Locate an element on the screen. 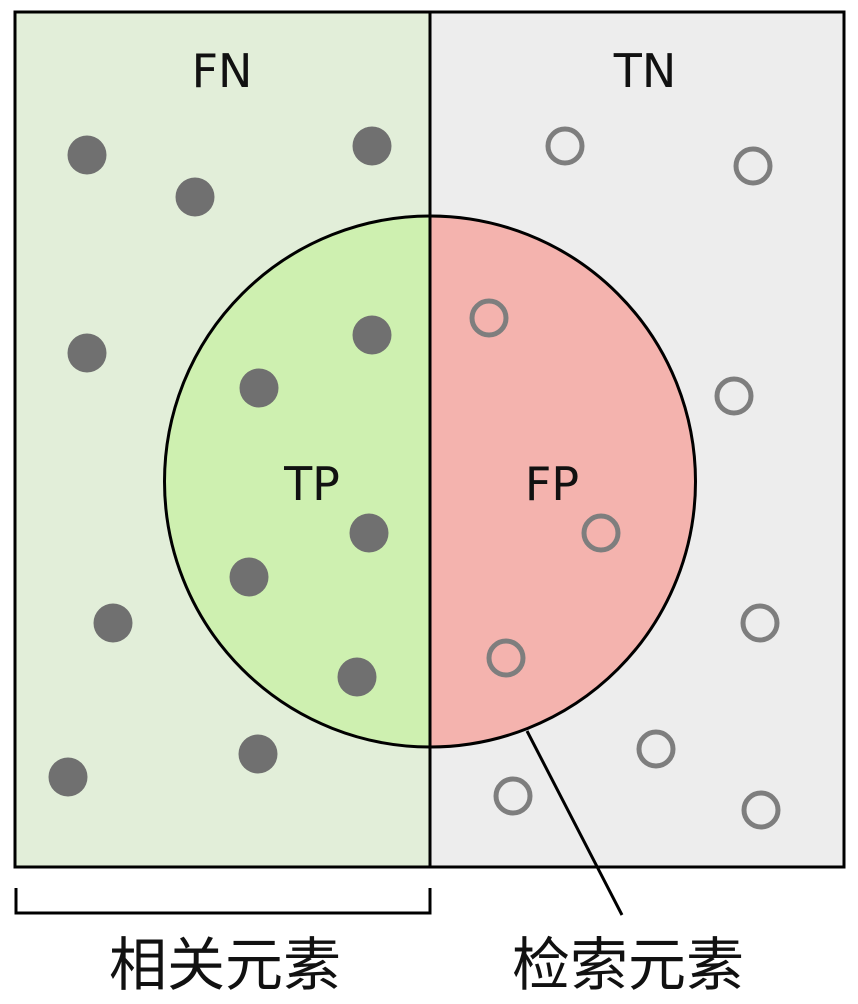 The width and height of the screenshot is (858, 1004). fp-label: FP is located at coordinates (552, 484).